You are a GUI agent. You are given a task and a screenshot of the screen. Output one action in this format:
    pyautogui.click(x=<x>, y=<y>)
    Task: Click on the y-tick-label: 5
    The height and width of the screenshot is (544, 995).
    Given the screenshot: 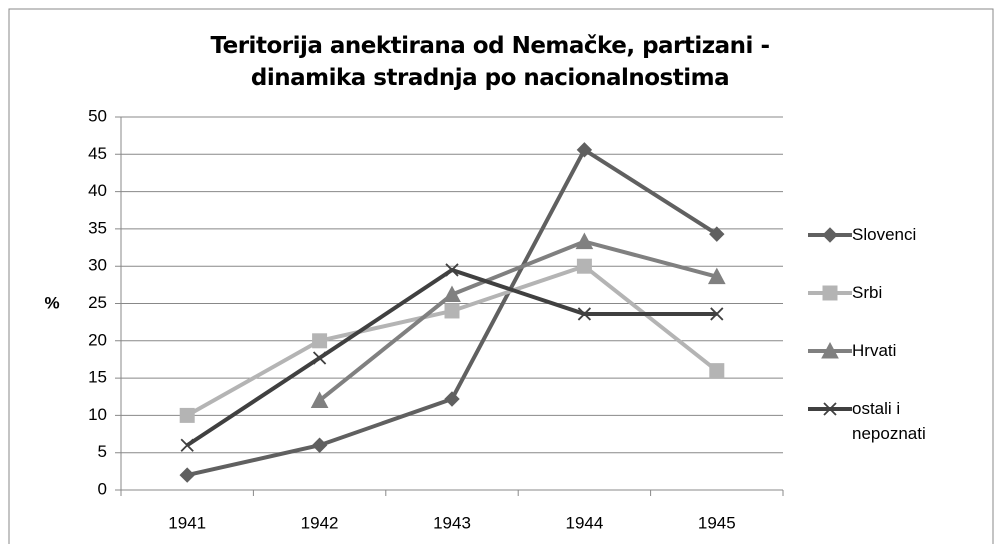 What is the action you would take?
    pyautogui.click(x=102, y=451)
    